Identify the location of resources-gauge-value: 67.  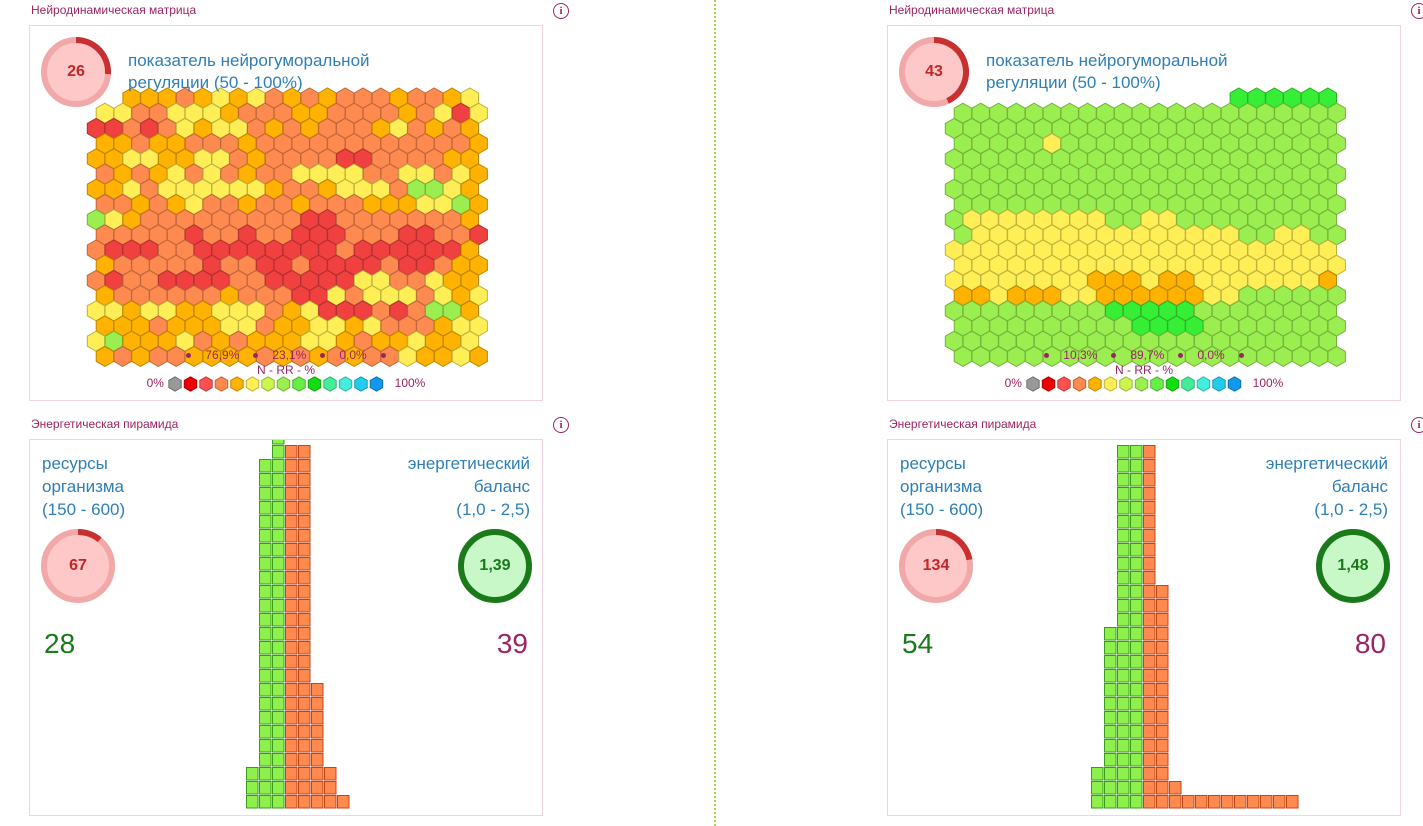
(78, 565).